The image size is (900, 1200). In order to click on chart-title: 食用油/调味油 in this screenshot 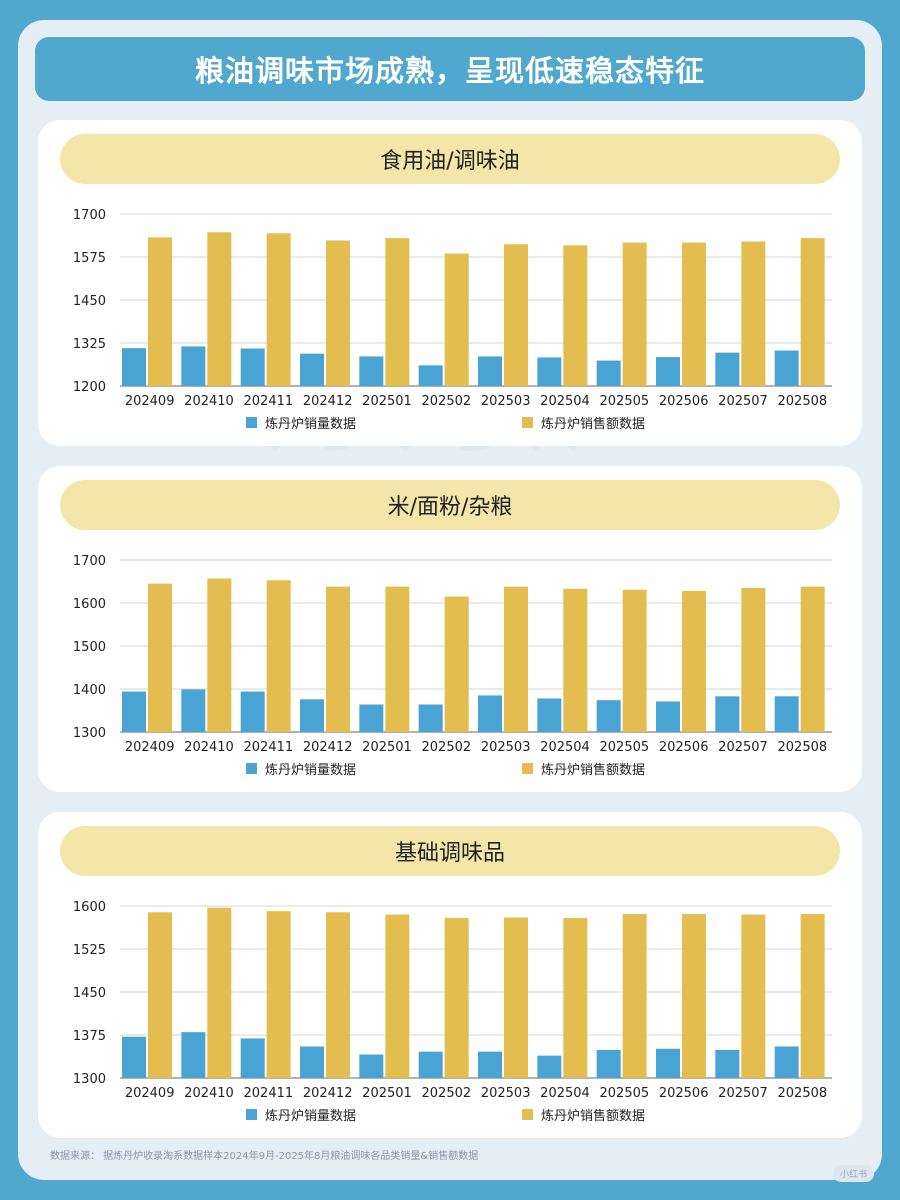, I will do `click(450, 159)`.